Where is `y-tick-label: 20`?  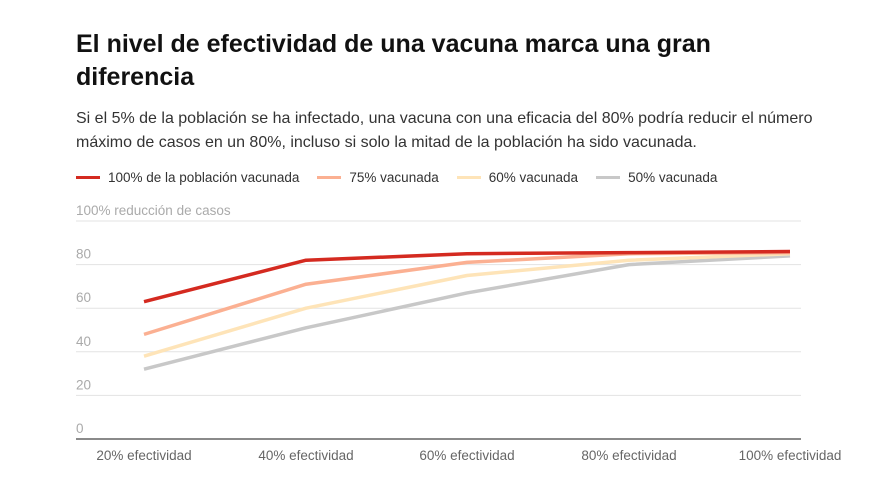
y-tick-label: 20 is located at coordinates (83, 384).